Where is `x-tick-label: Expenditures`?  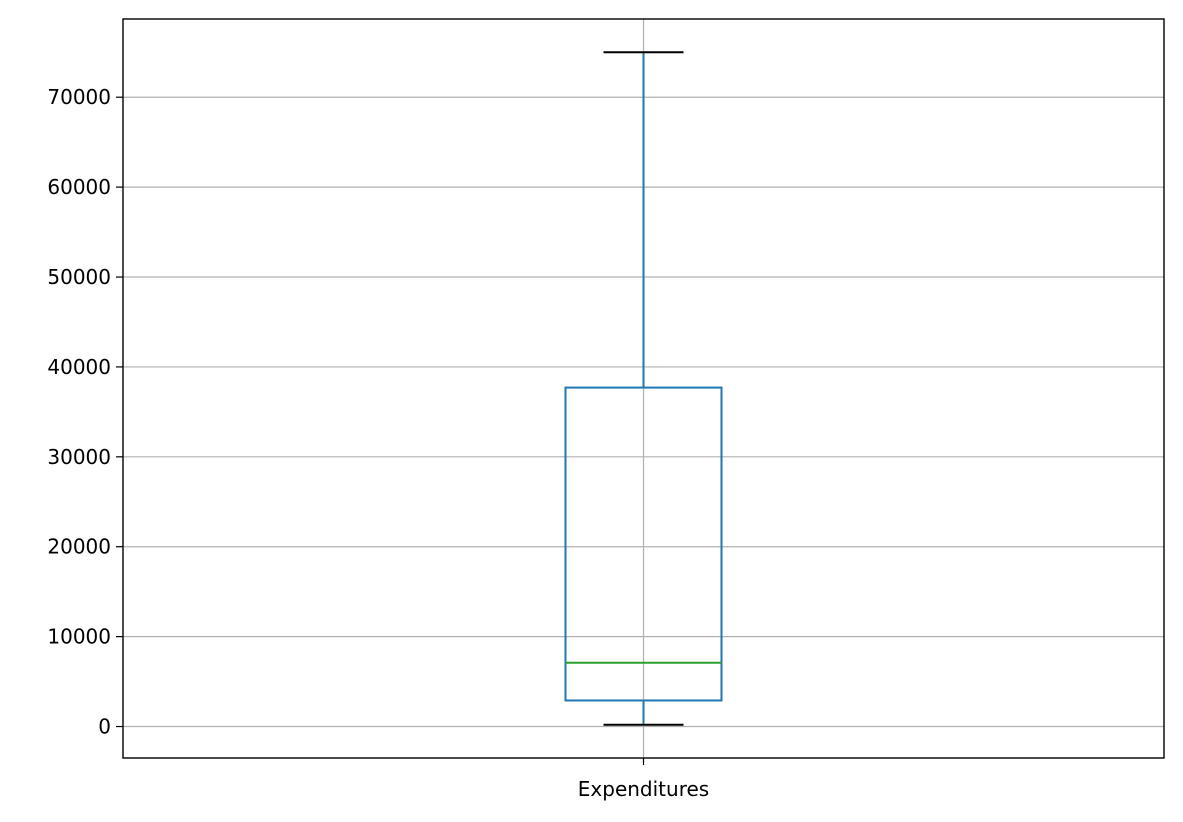
x-tick-label: Expenditures is located at coordinates (643, 789).